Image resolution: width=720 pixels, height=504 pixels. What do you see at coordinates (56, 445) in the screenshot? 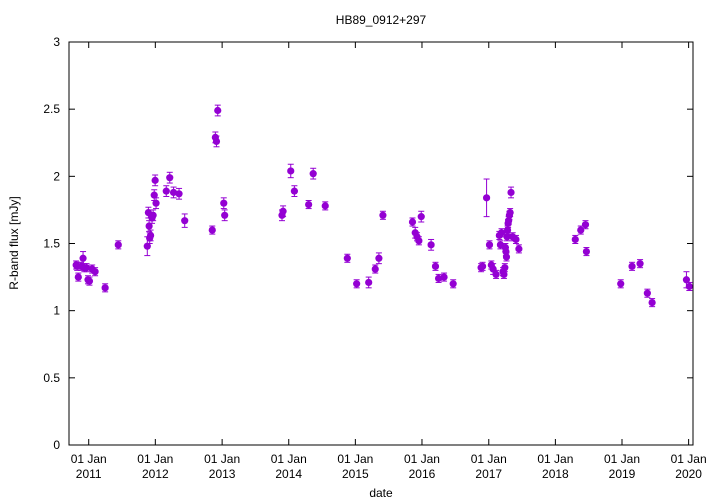
I see `y-tick-label: 0` at bounding box center [56, 445].